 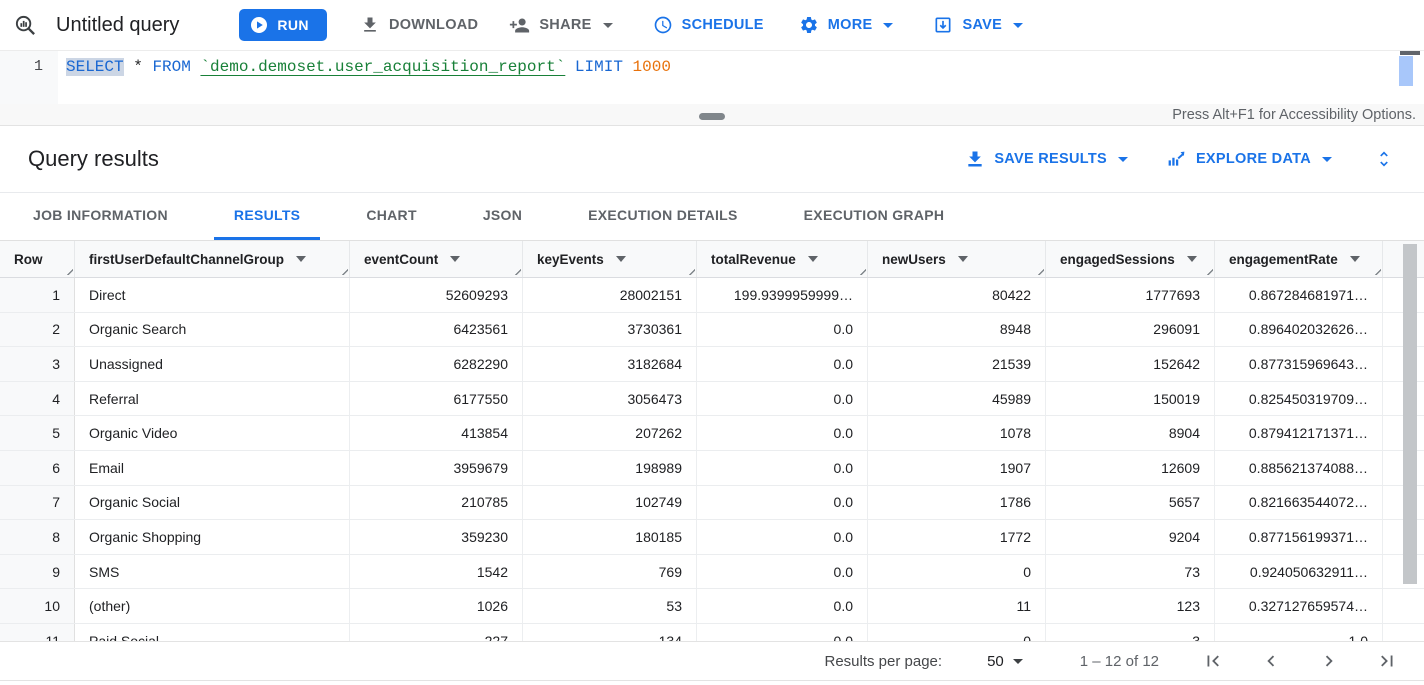 What do you see at coordinates (118, 24) in the screenshot?
I see `query-title: Untitled query` at bounding box center [118, 24].